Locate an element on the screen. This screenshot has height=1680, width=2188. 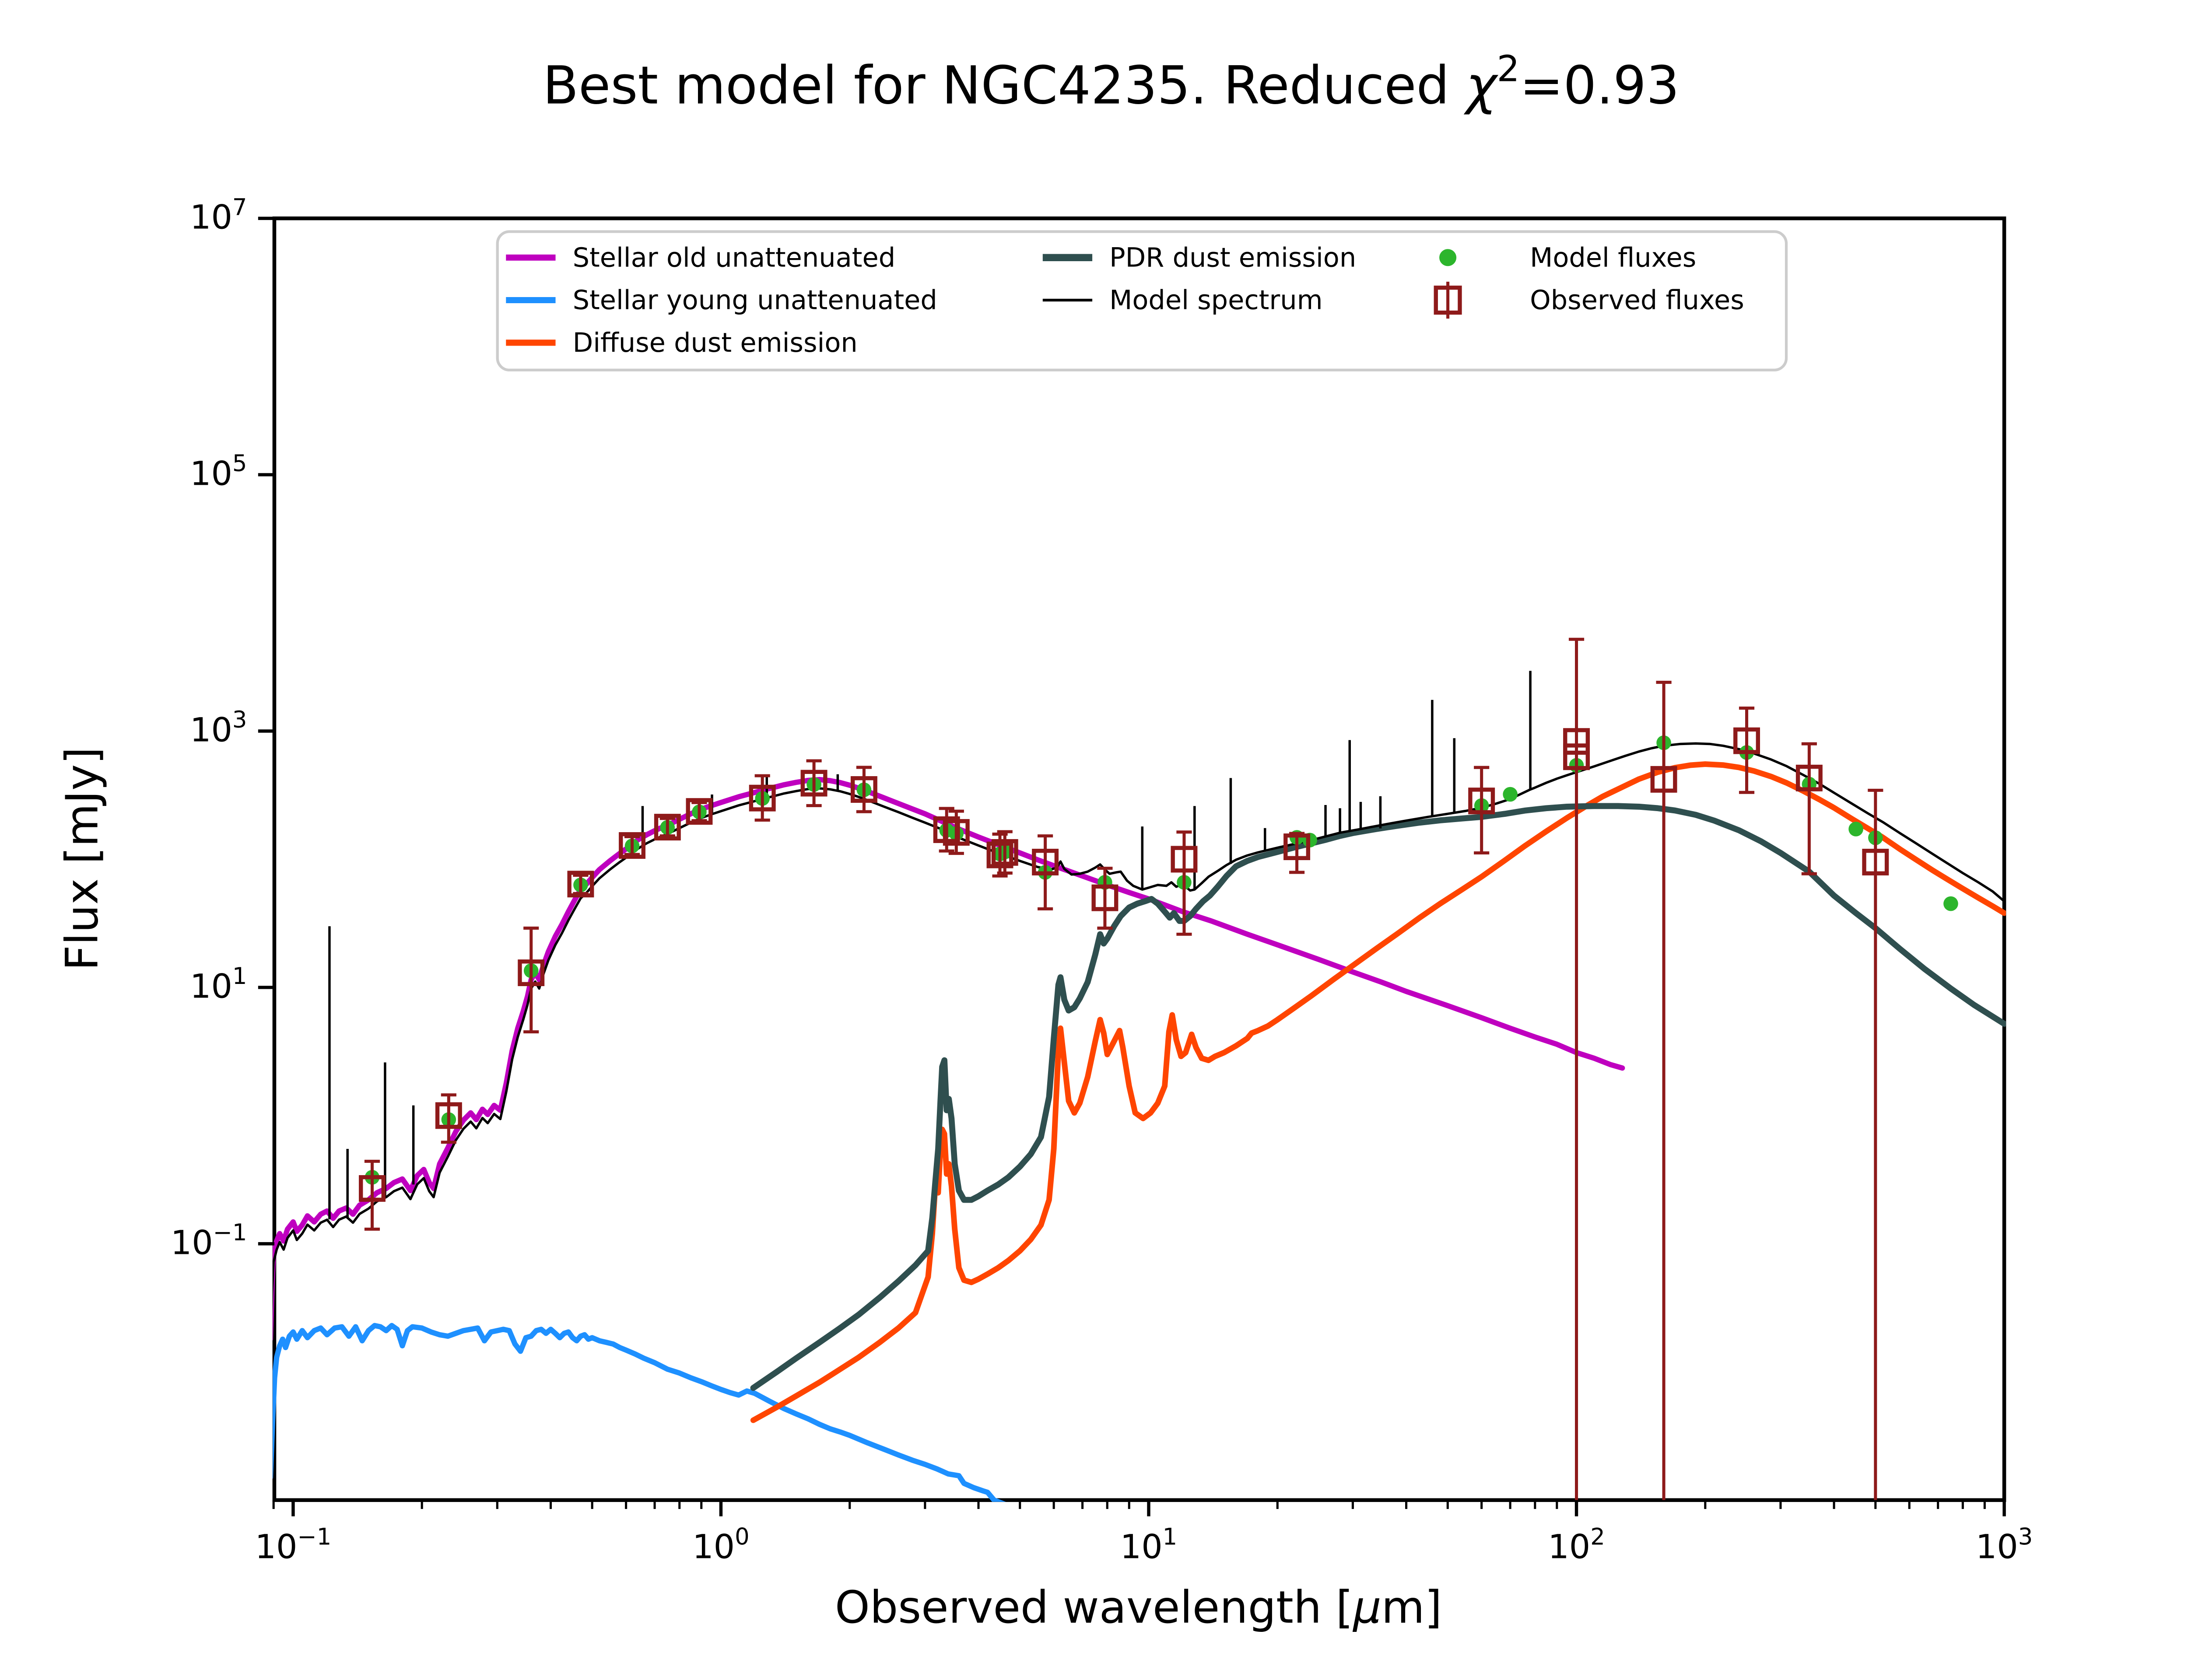
x-axis-ticks: 10⁻¹ 10⁰ 10¹ 10² 10³ is located at coordinates (1144, 1533).